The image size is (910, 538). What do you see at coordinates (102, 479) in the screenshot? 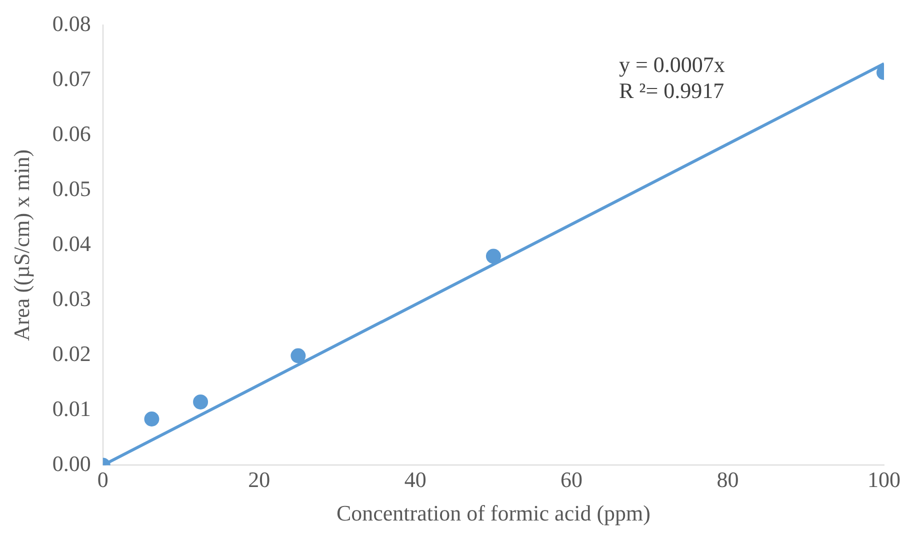
I see `x-tick-label: 0` at bounding box center [102, 479].